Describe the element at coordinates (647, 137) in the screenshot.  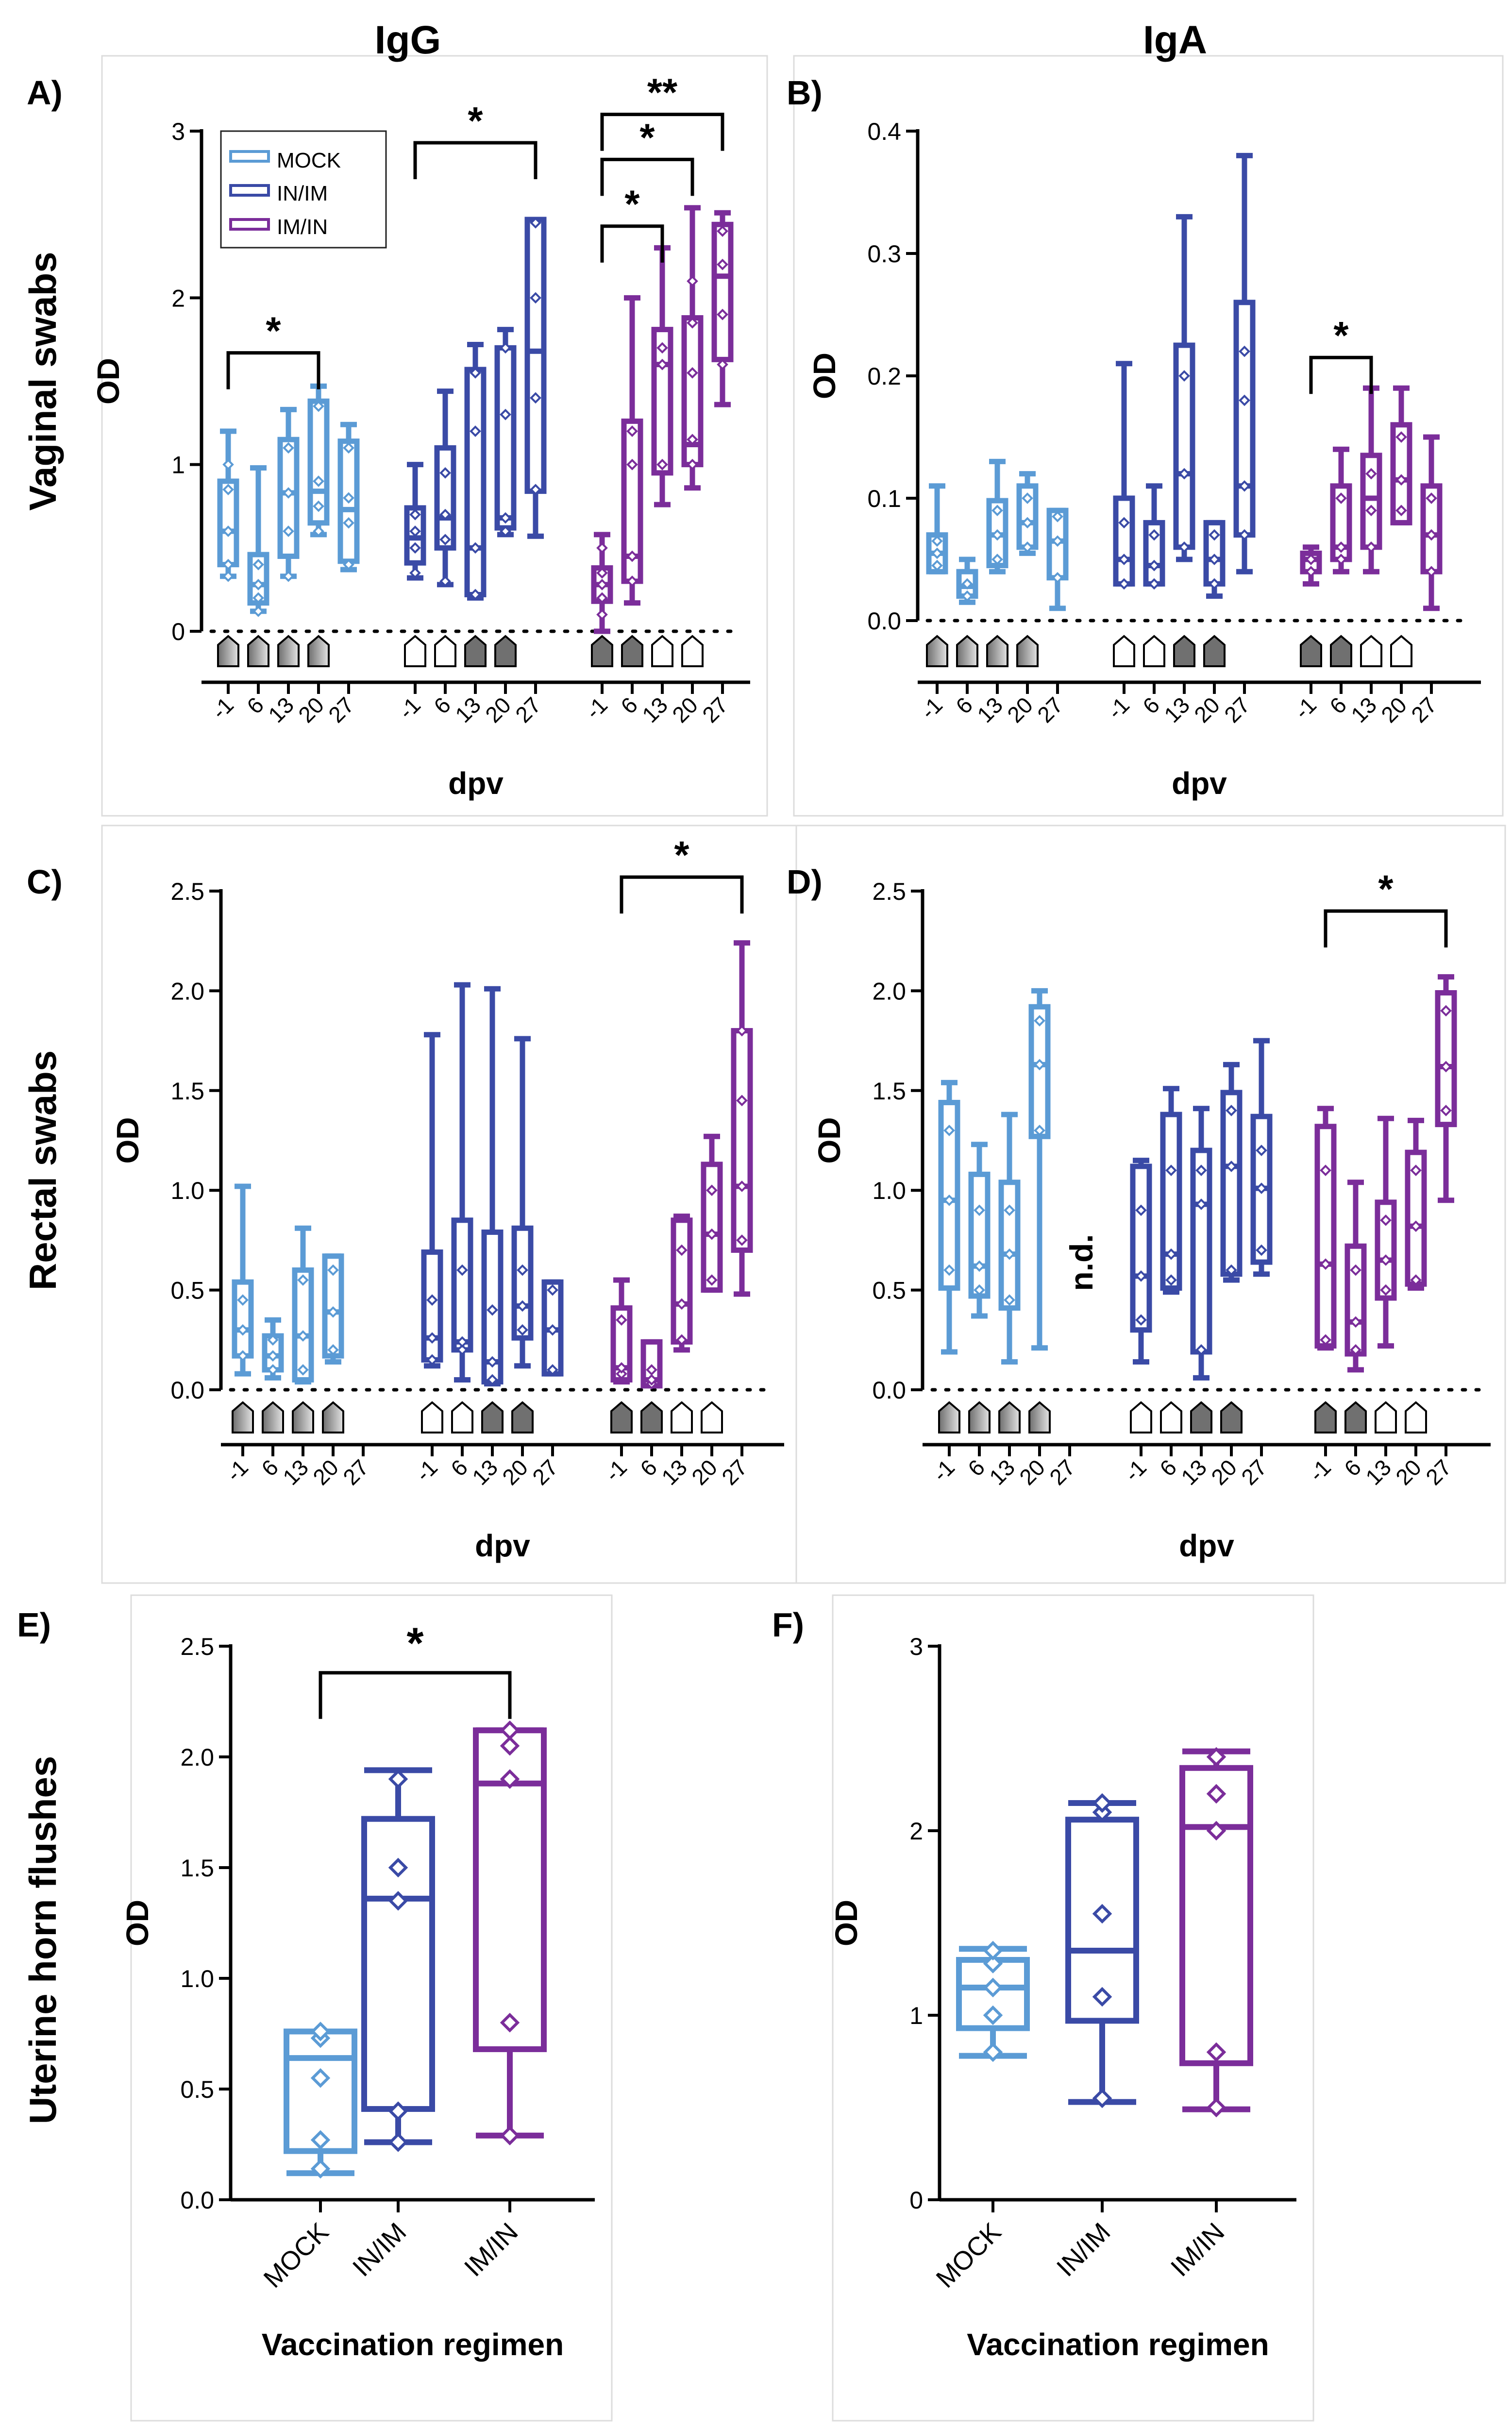
I see `significance-star-3: *` at that location.